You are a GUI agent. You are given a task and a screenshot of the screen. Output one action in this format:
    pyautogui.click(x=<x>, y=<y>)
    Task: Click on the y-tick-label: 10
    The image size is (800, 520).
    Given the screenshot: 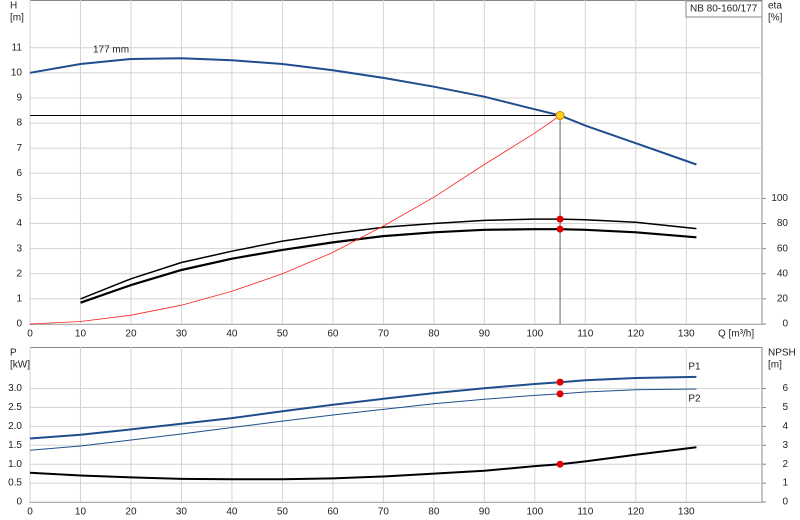 What is the action you would take?
    pyautogui.click(x=17, y=72)
    